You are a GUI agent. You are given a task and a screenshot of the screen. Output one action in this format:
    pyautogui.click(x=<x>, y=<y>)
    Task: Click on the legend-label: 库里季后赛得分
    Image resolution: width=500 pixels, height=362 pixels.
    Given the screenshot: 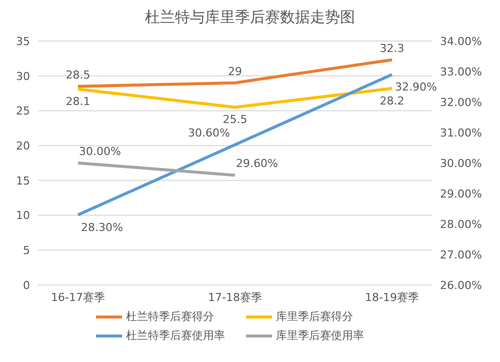 What is the action you would take?
    pyautogui.click(x=314, y=316)
    